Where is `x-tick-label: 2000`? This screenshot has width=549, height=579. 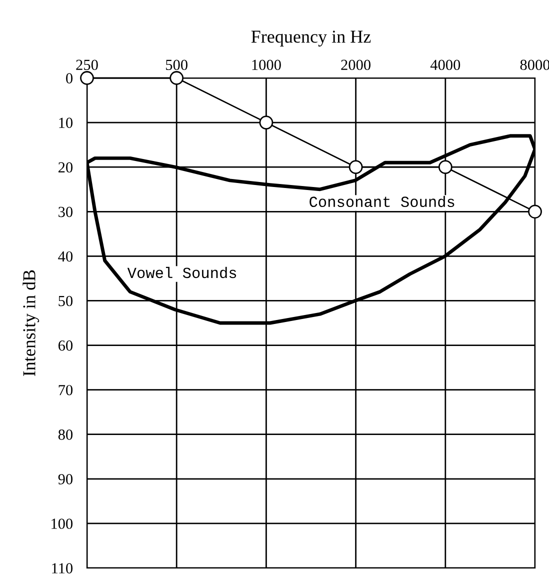
x-tick-label: 2000 is located at coordinates (355, 65).